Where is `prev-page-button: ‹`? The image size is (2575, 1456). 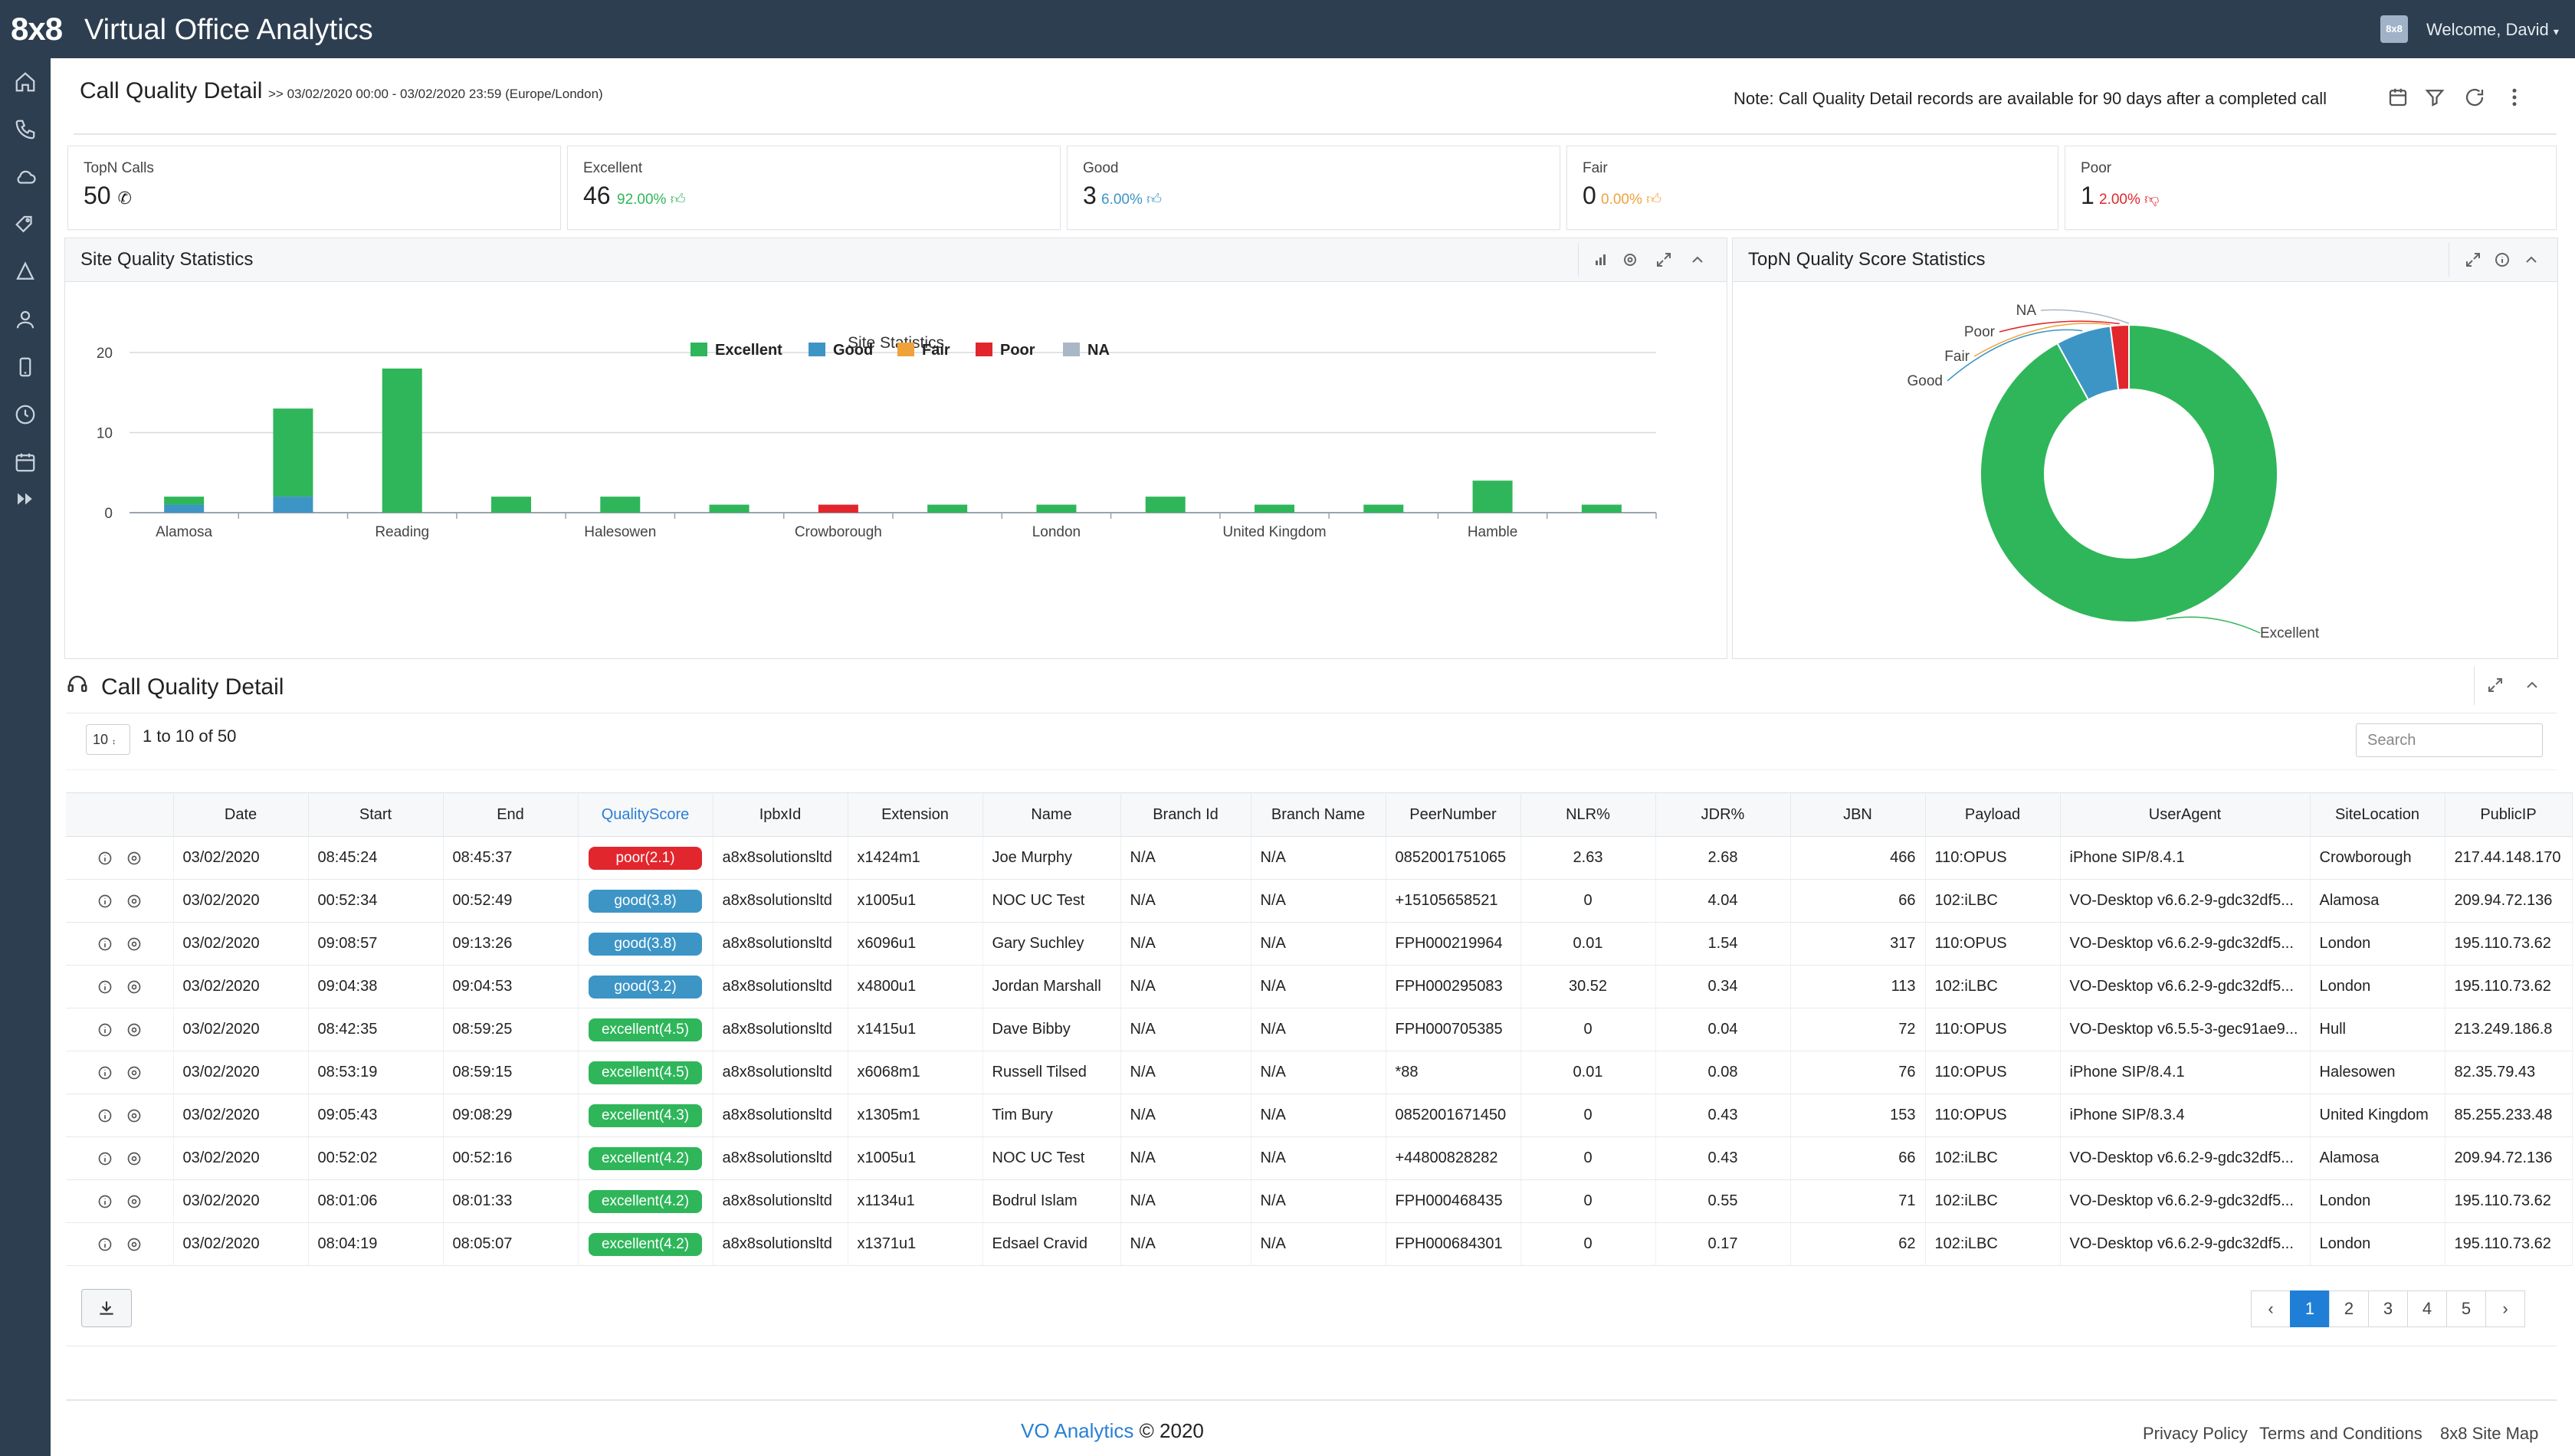 prev-page-button: ‹ is located at coordinates (2271, 1308).